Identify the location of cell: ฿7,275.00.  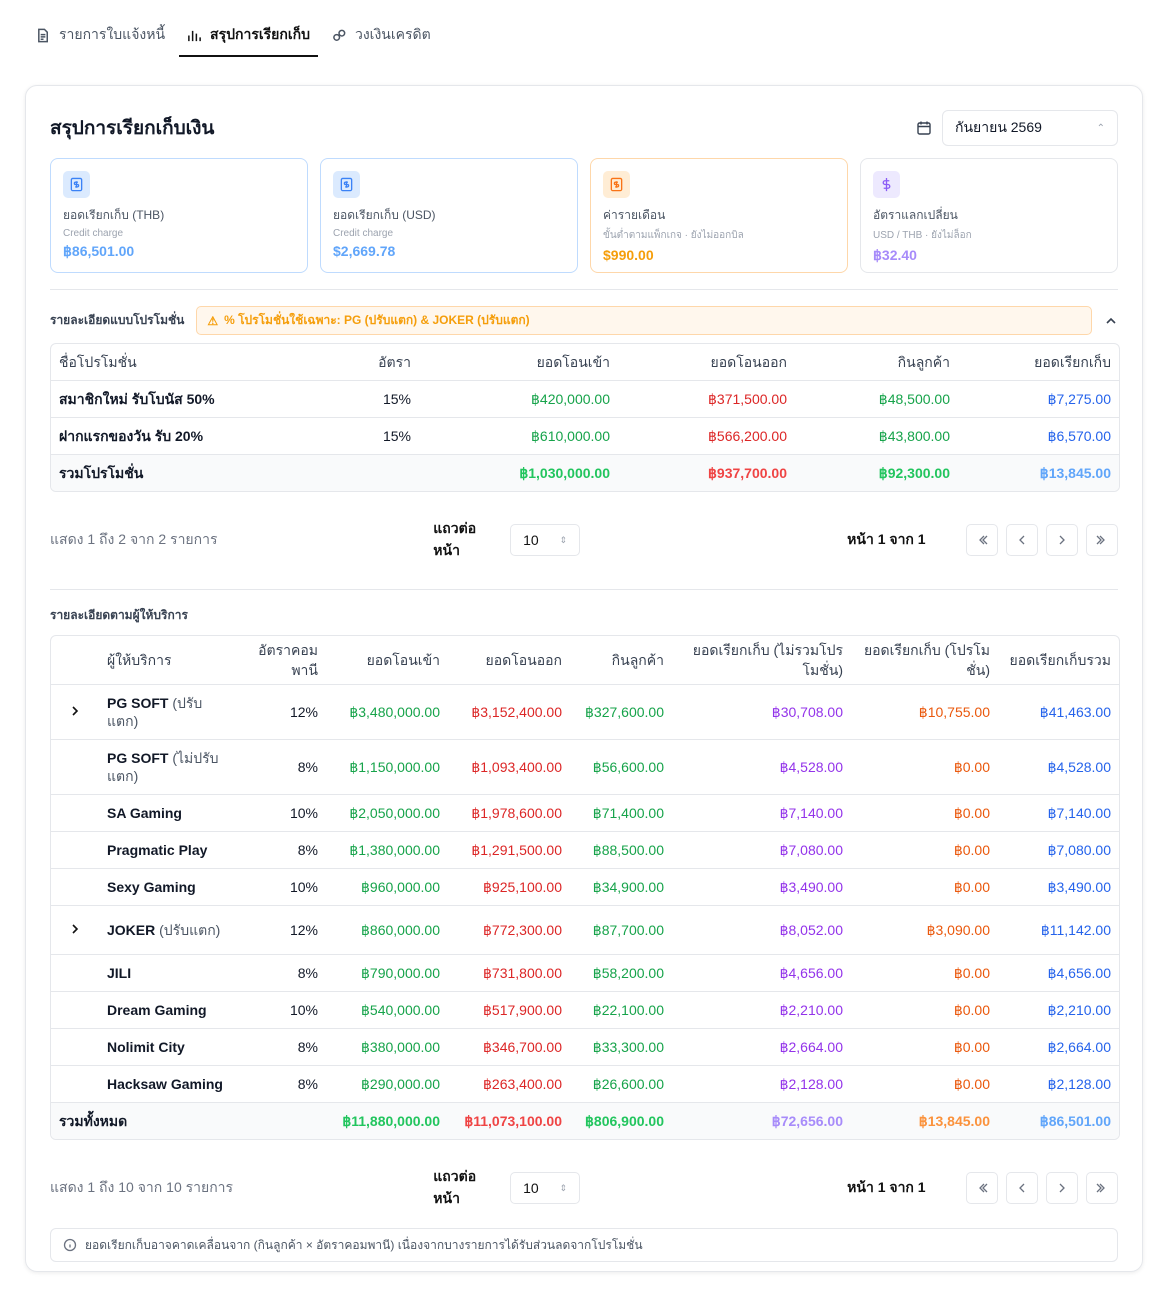
(1038, 399).